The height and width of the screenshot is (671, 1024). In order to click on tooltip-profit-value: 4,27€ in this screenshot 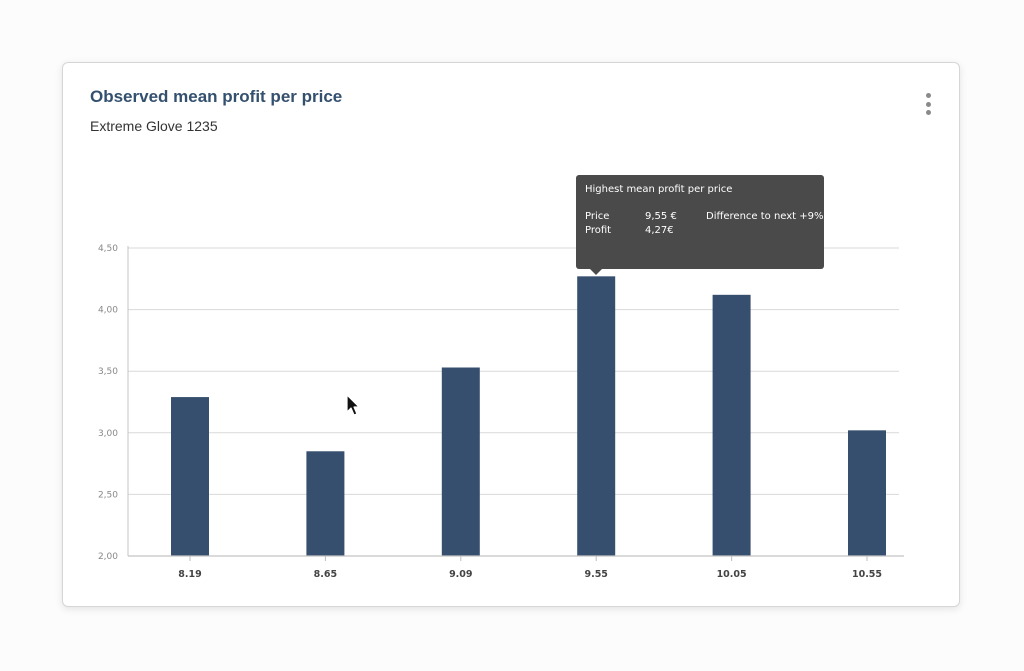, I will do `click(659, 230)`.